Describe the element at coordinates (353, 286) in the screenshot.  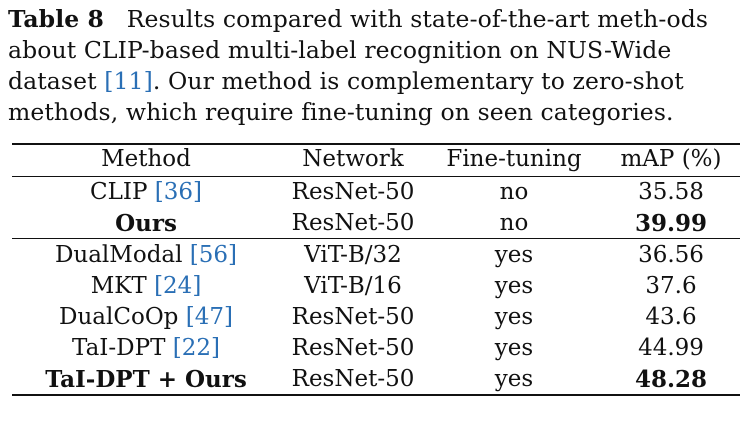
I see `cell-network: ViT-B/16` at that location.